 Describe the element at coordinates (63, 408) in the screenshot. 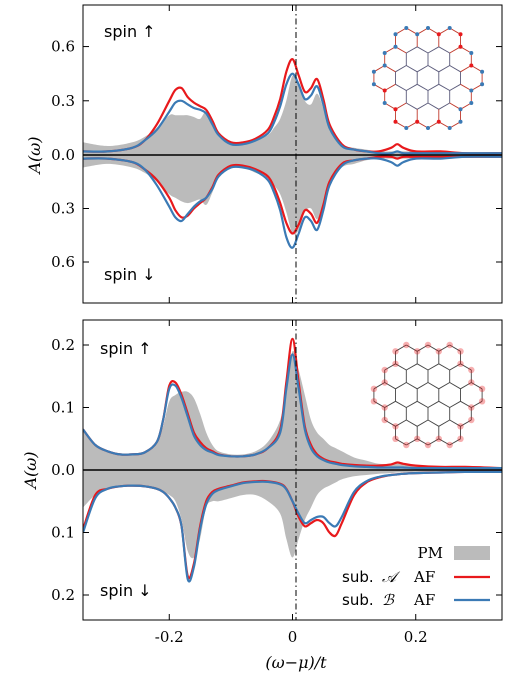

I see `y-tick-label: 0.1` at that location.